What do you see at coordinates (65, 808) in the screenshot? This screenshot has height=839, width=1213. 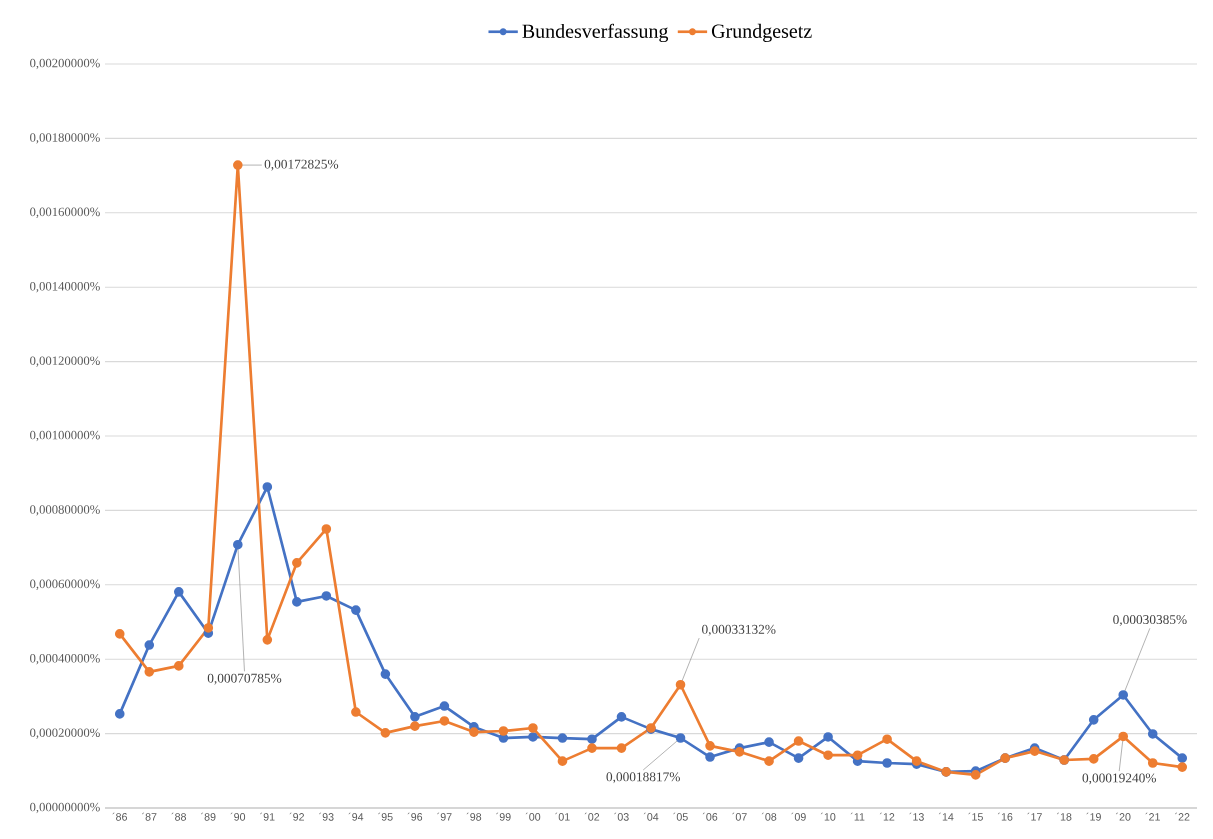 I see `y-tick-label: 0,00000000%` at bounding box center [65, 808].